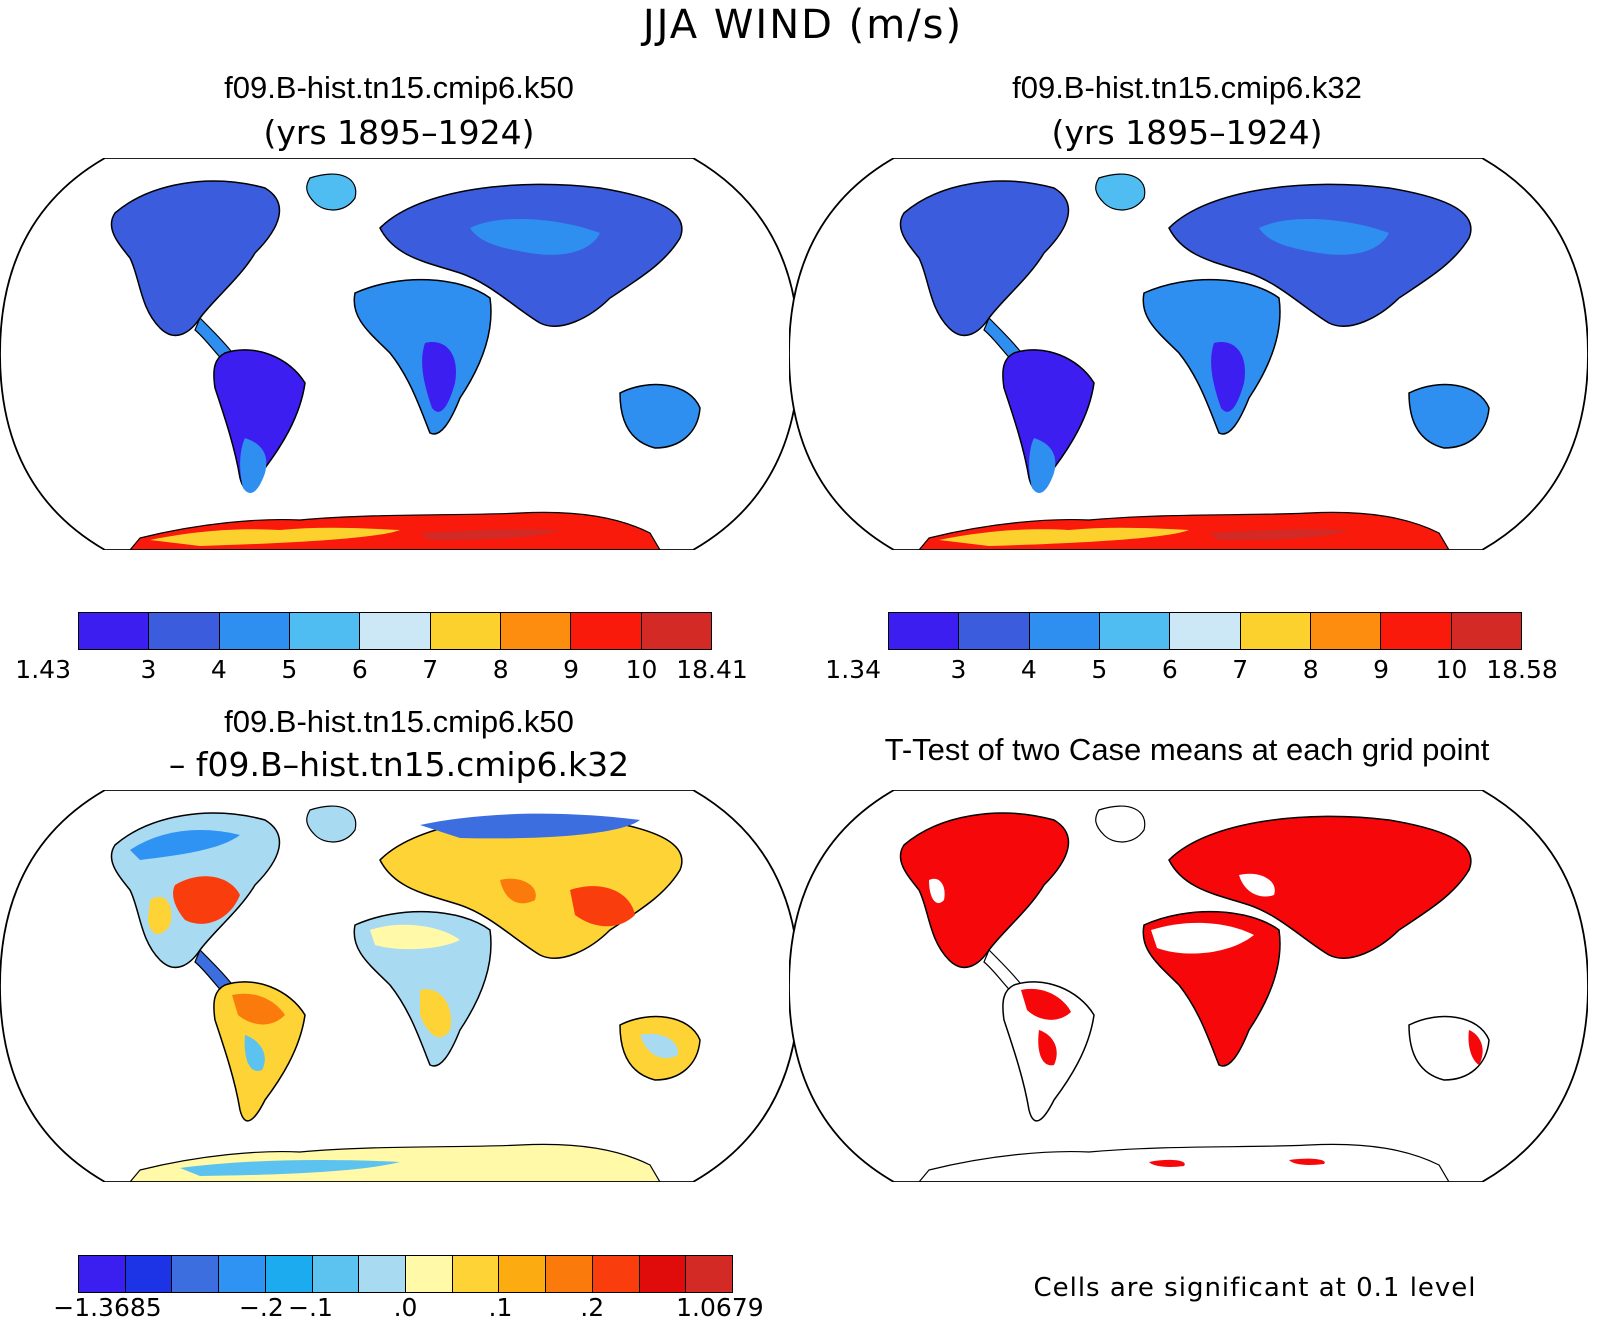 This screenshot has width=1606, height=1327. I want to click on figure-title: JJA WIND (m/s), so click(803, 25).